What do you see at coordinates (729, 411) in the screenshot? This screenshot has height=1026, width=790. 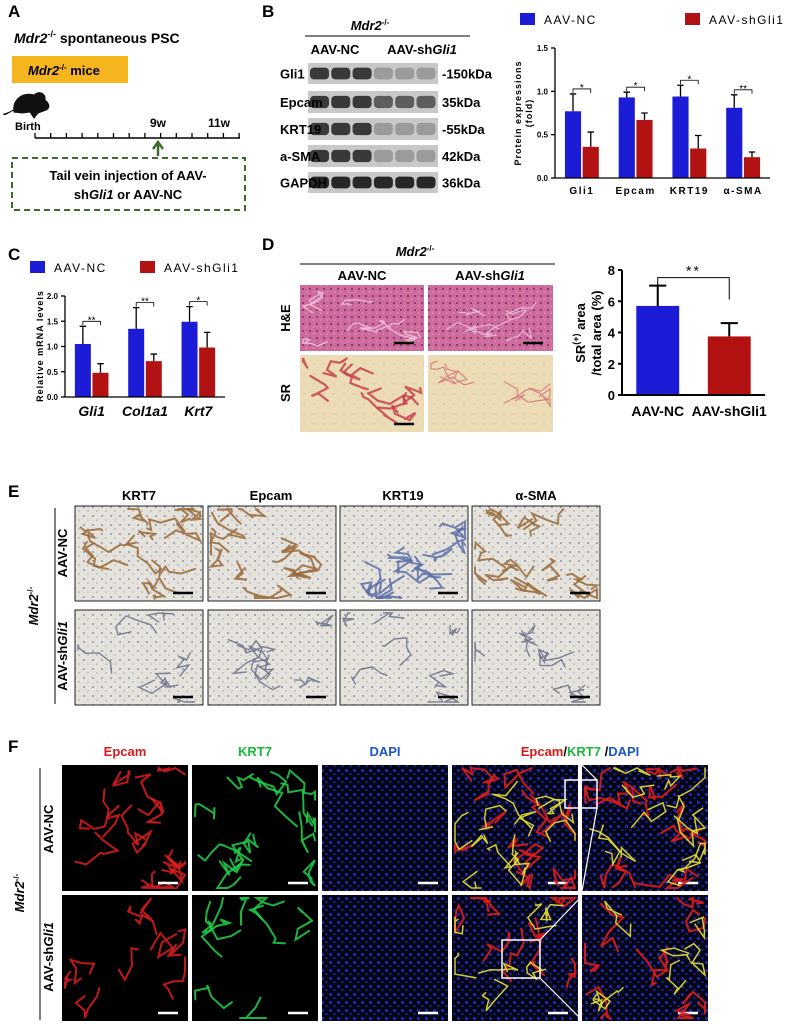 I see `x-tick-label: AAV-shGli1` at bounding box center [729, 411].